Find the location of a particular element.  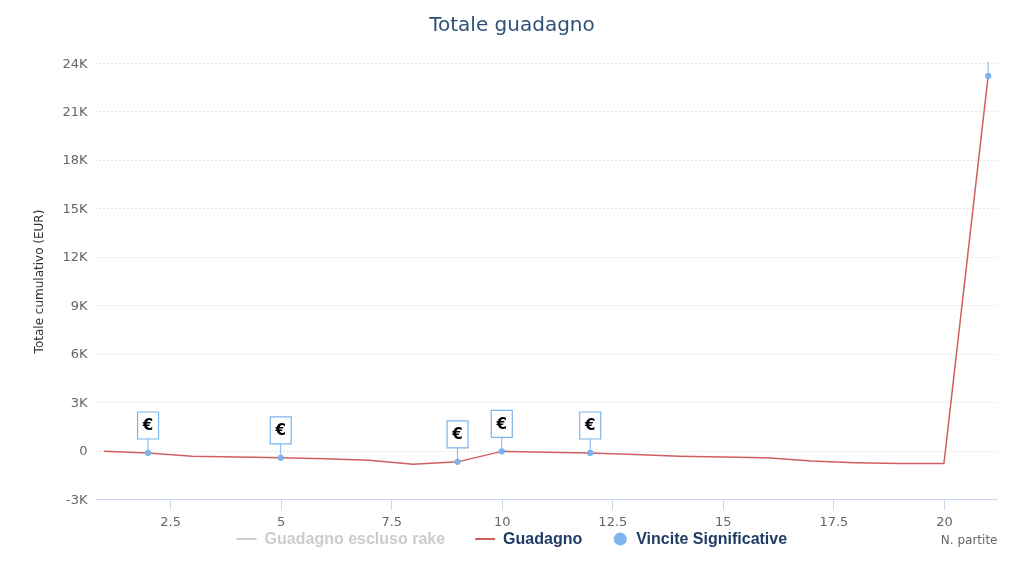

x-tick-label: 2.5 is located at coordinates (171, 521).